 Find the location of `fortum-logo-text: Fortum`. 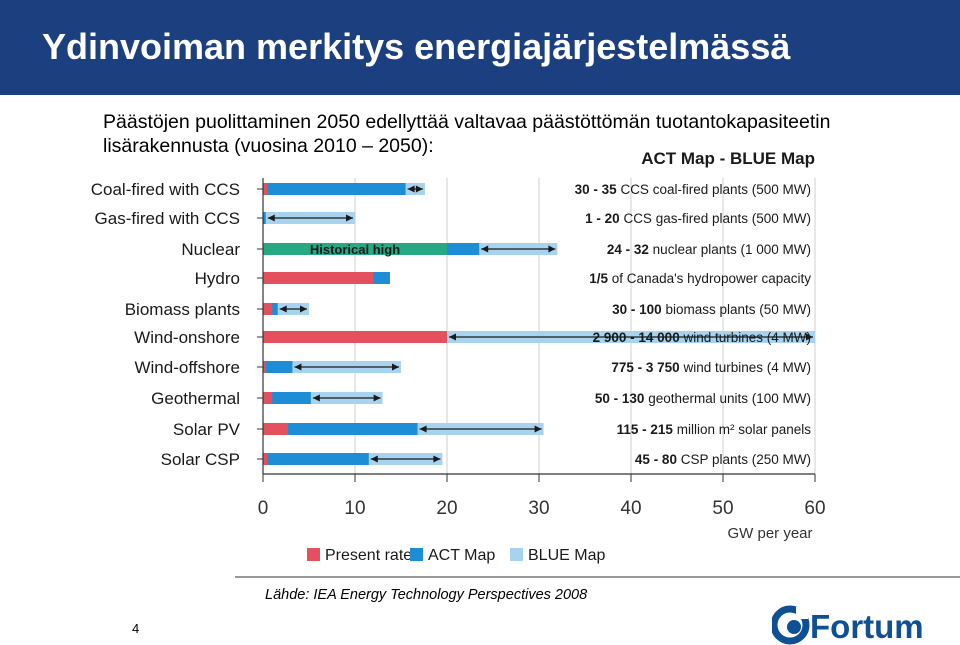

fortum-logo-text: Fortum is located at coordinates (867, 626).